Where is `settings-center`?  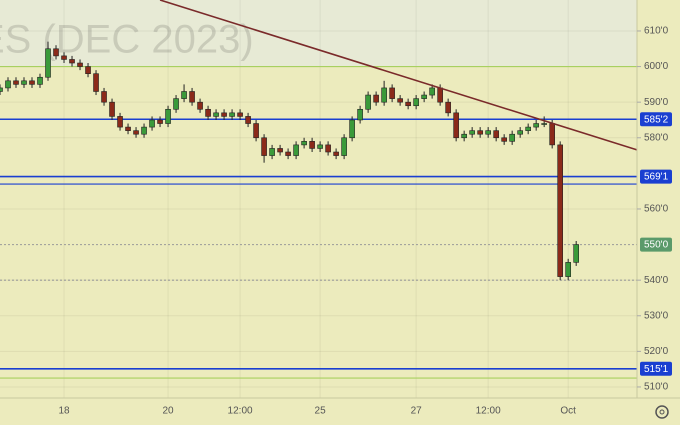 settings-center is located at coordinates (662, 412).